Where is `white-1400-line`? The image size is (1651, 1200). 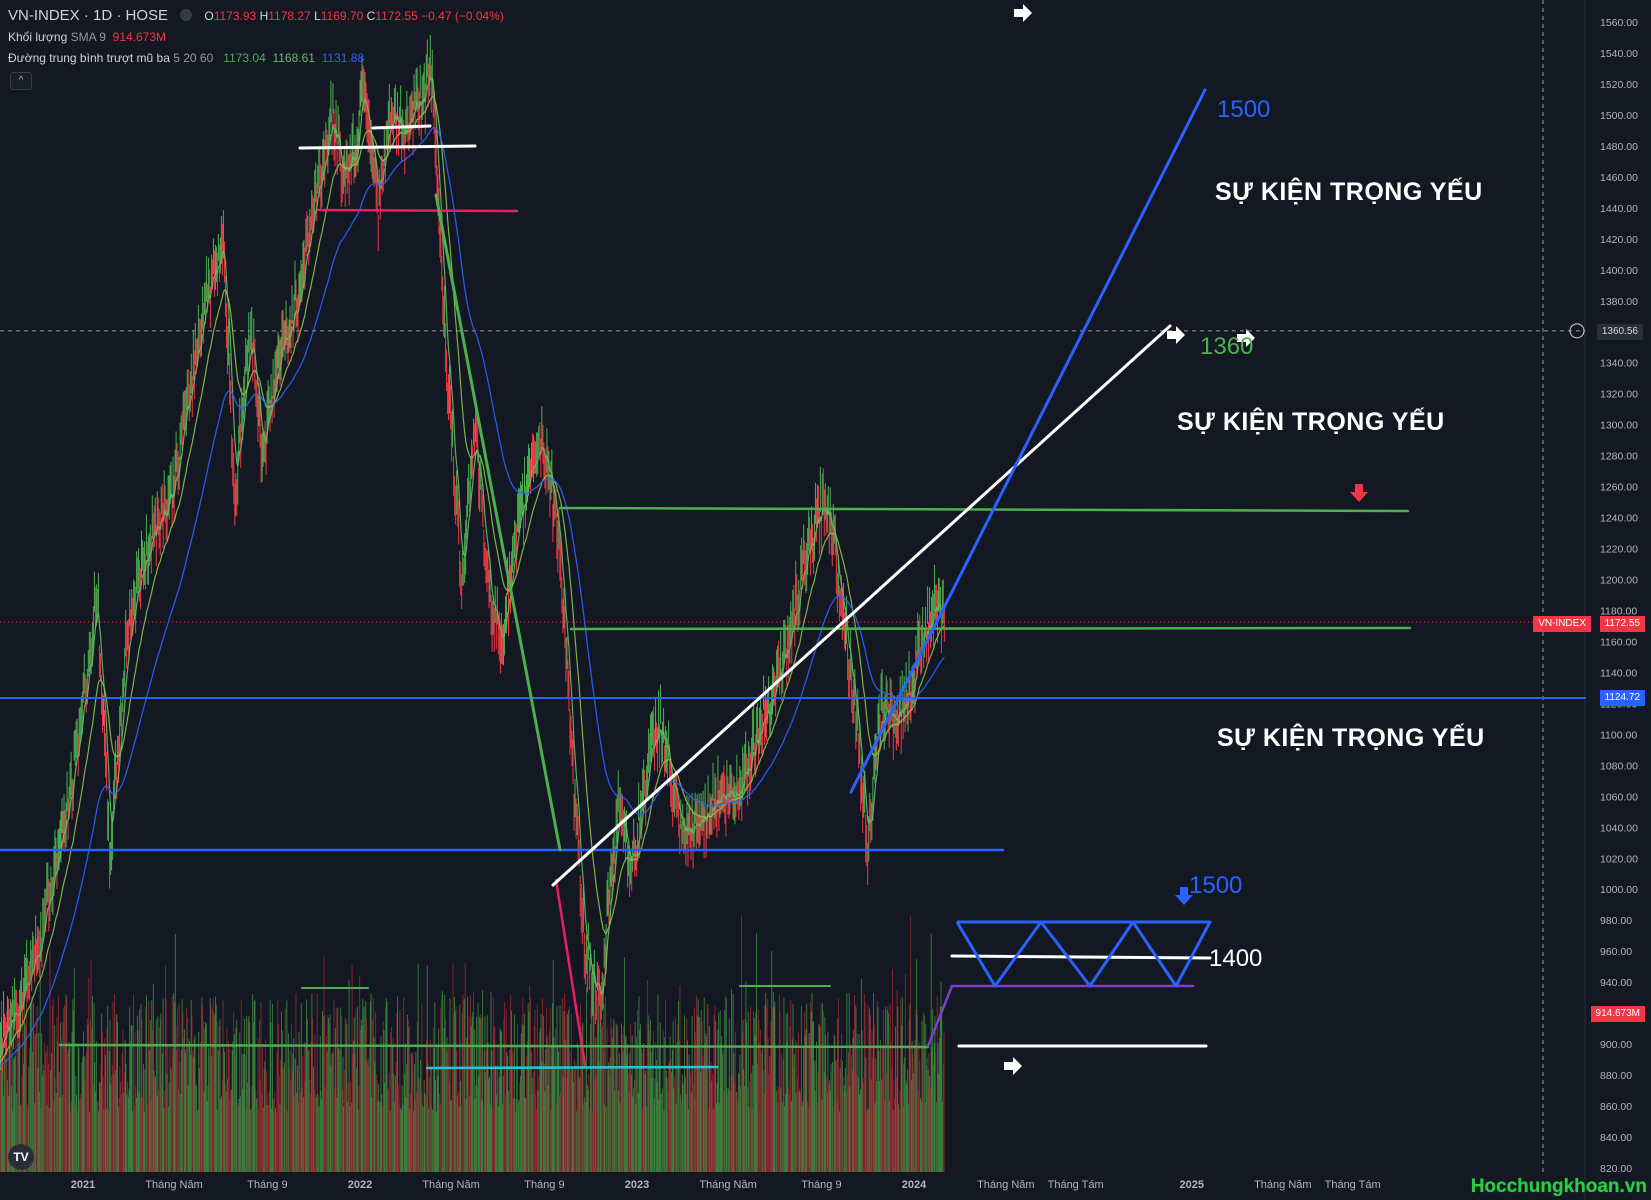 white-1400-line is located at coordinates (1081, 957).